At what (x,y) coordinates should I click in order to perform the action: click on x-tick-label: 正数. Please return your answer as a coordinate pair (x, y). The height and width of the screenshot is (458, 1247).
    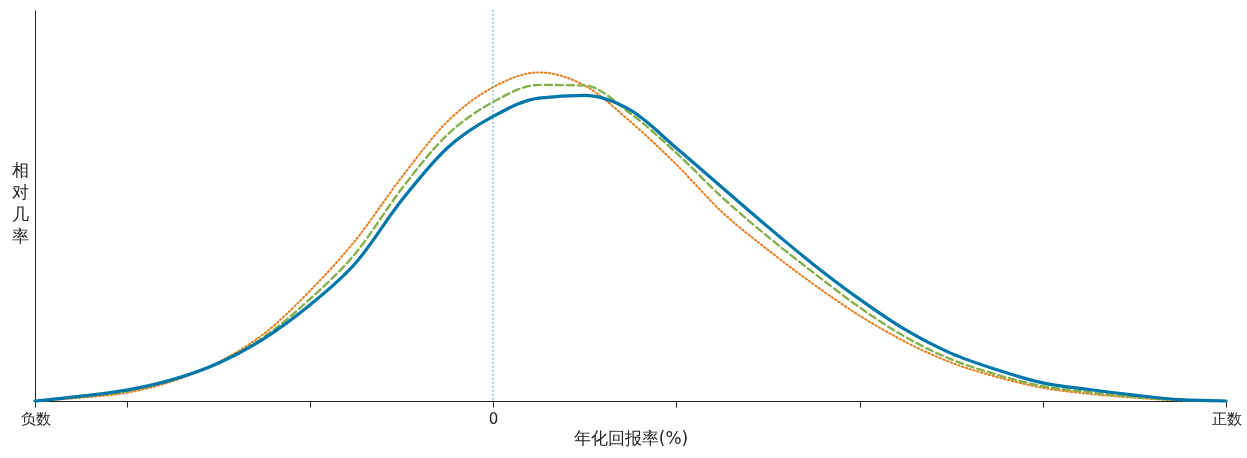
    Looking at the image, I should click on (1226, 418).